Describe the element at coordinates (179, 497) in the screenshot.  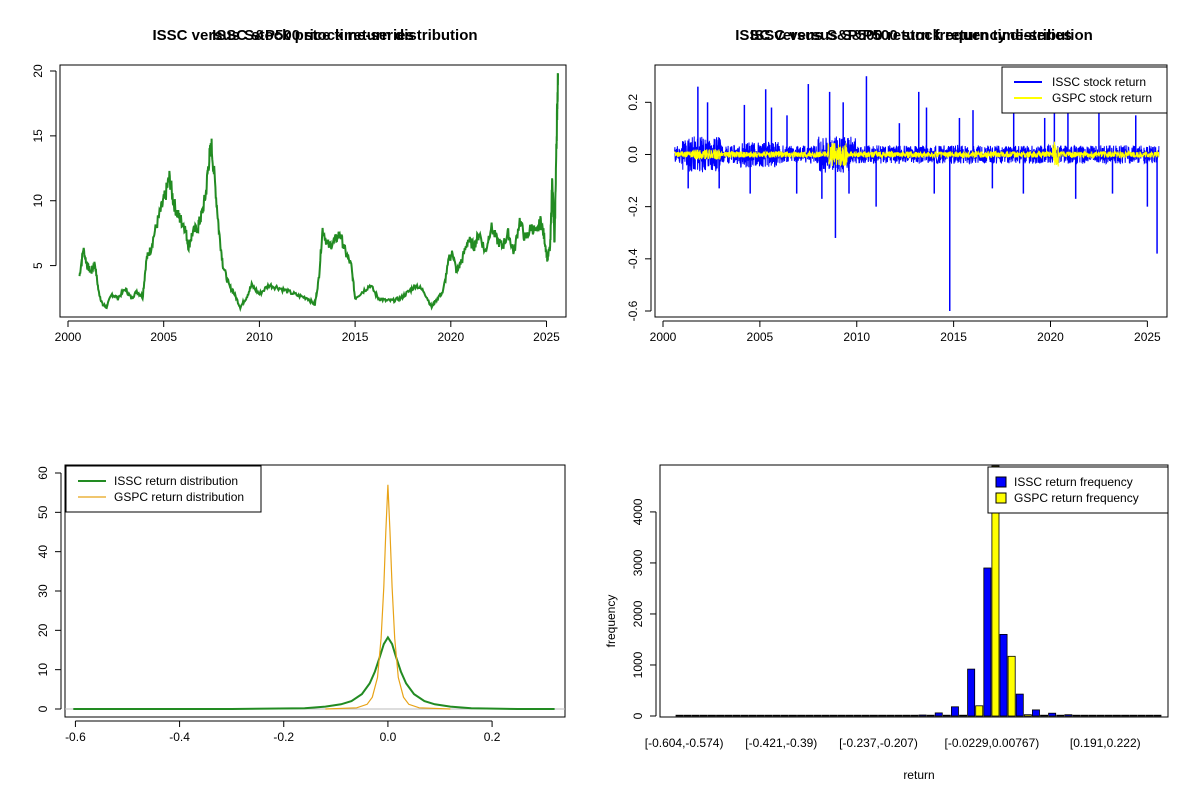
I see `chart3-legend-label: GSPC return distribution` at that location.